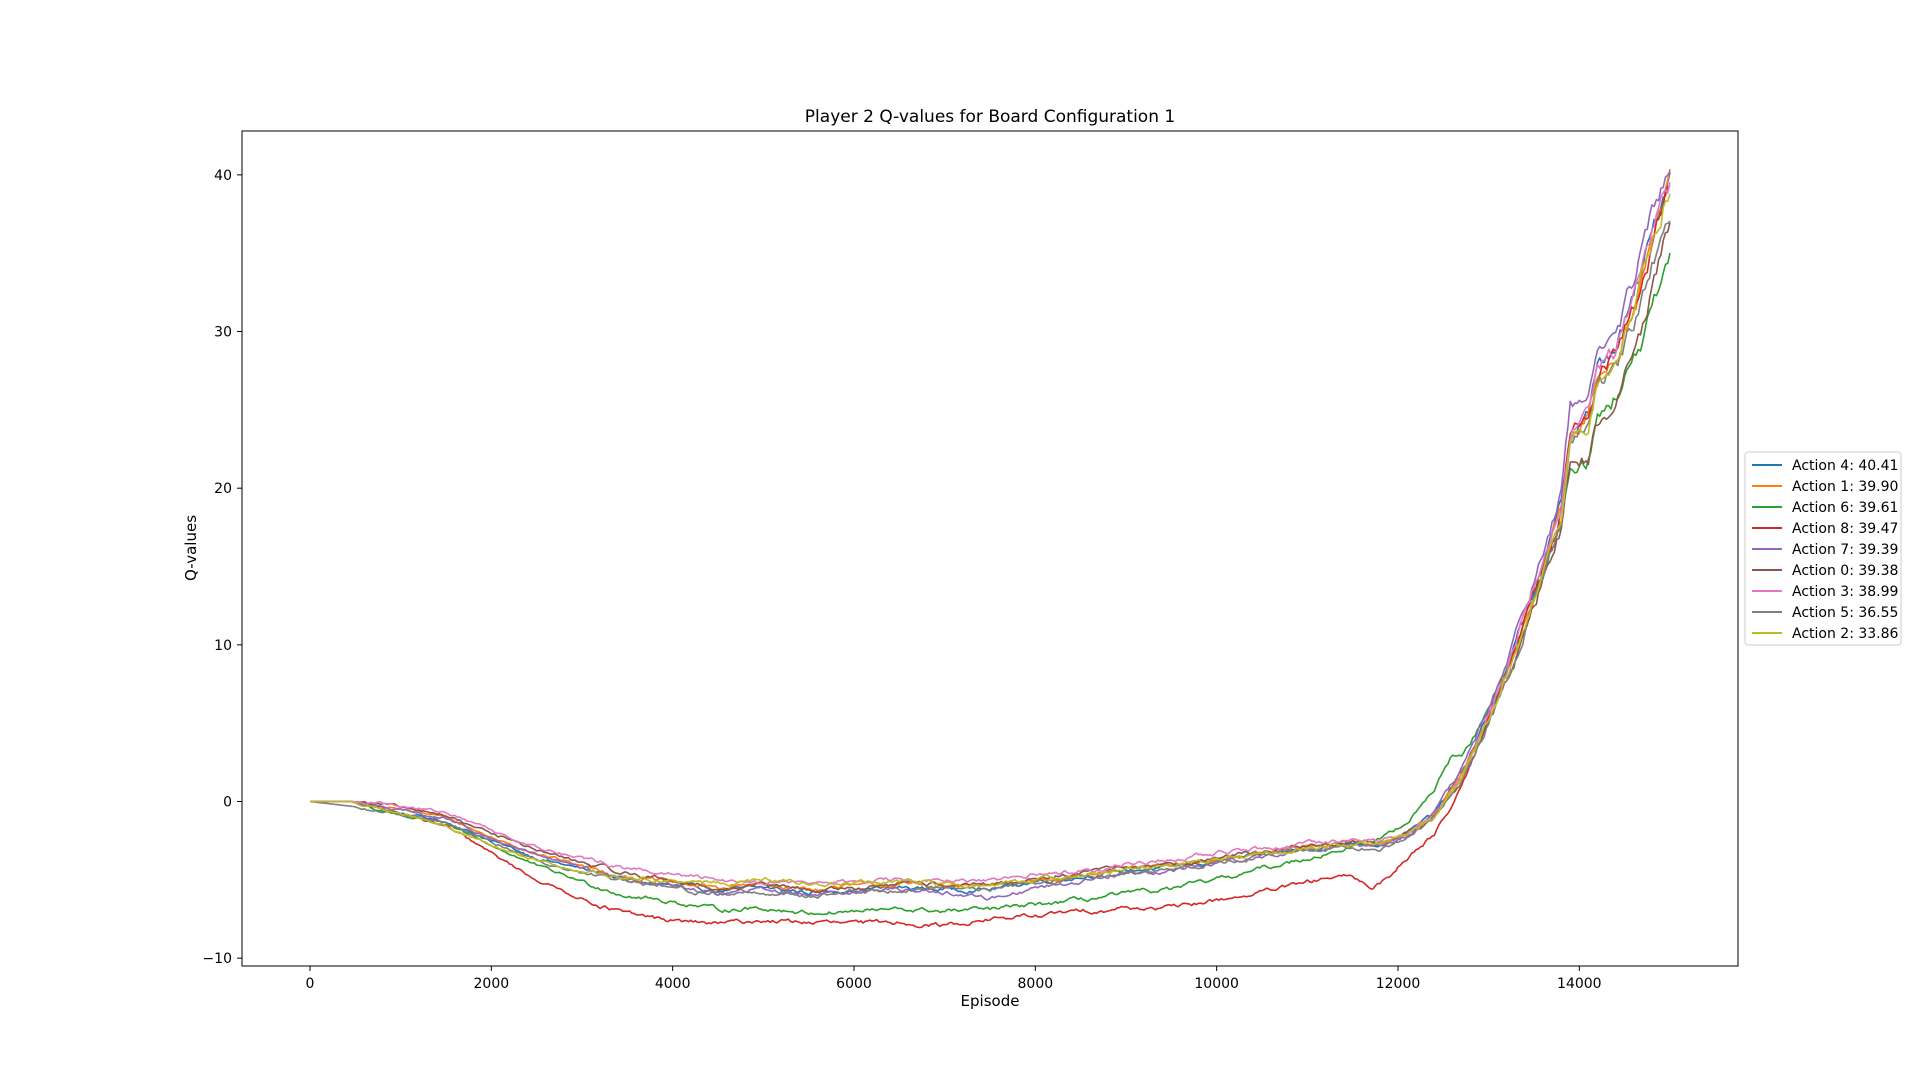  Describe the element at coordinates (1845, 508) in the screenshot. I see `legend-entry: Action 6: 39.61` at that location.